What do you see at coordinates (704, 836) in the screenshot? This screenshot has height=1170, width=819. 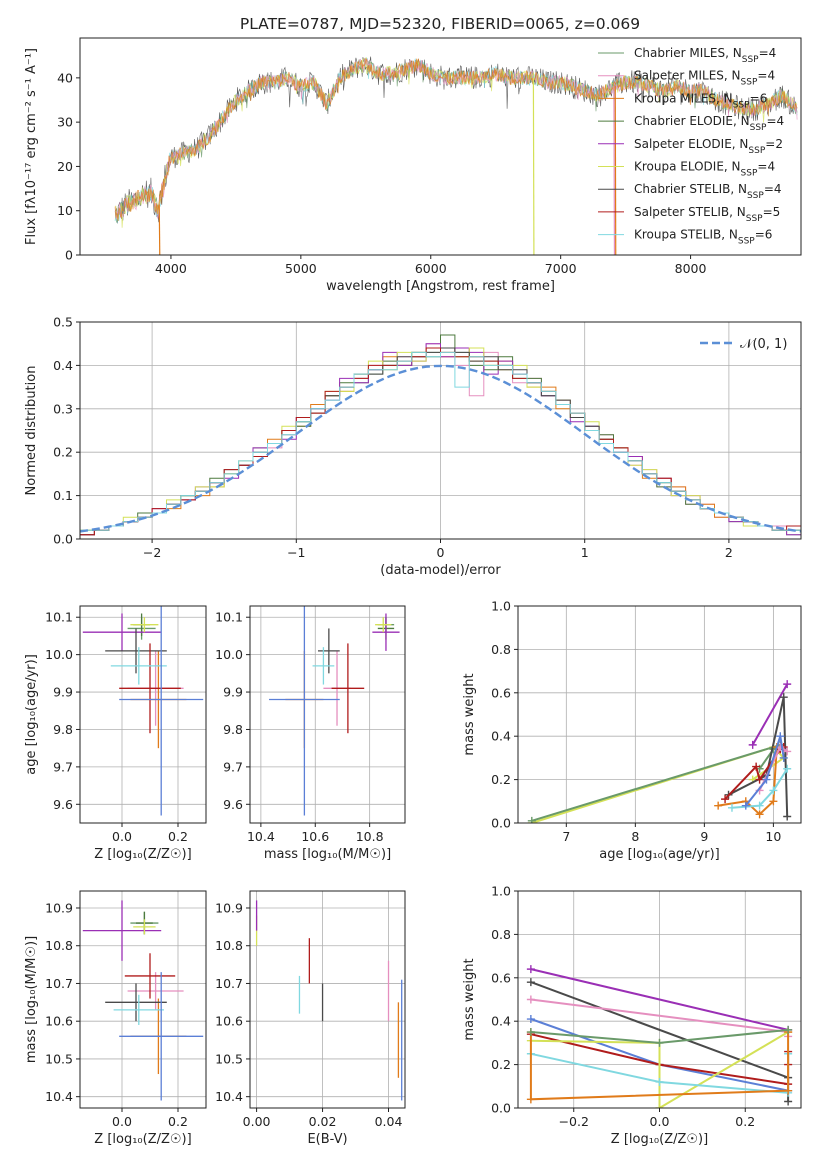 I see `x-tick-label: 9` at bounding box center [704, 836].